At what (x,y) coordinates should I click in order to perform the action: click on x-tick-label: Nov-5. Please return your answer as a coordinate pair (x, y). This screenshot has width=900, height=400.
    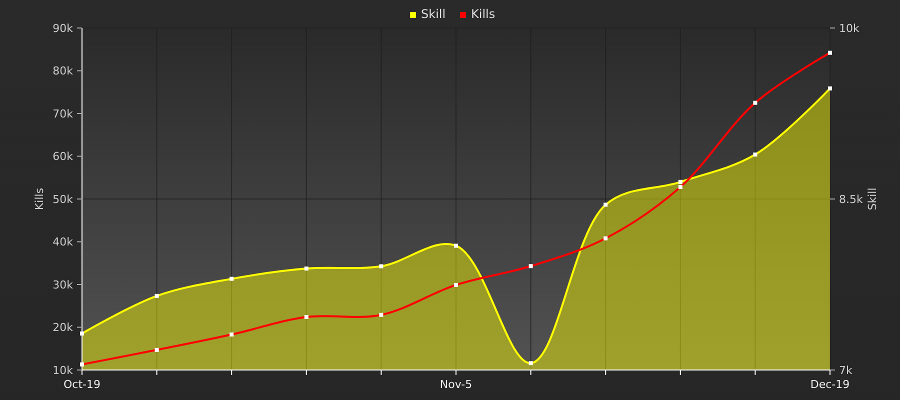
    Looking at the image, I should click on (456, 384).